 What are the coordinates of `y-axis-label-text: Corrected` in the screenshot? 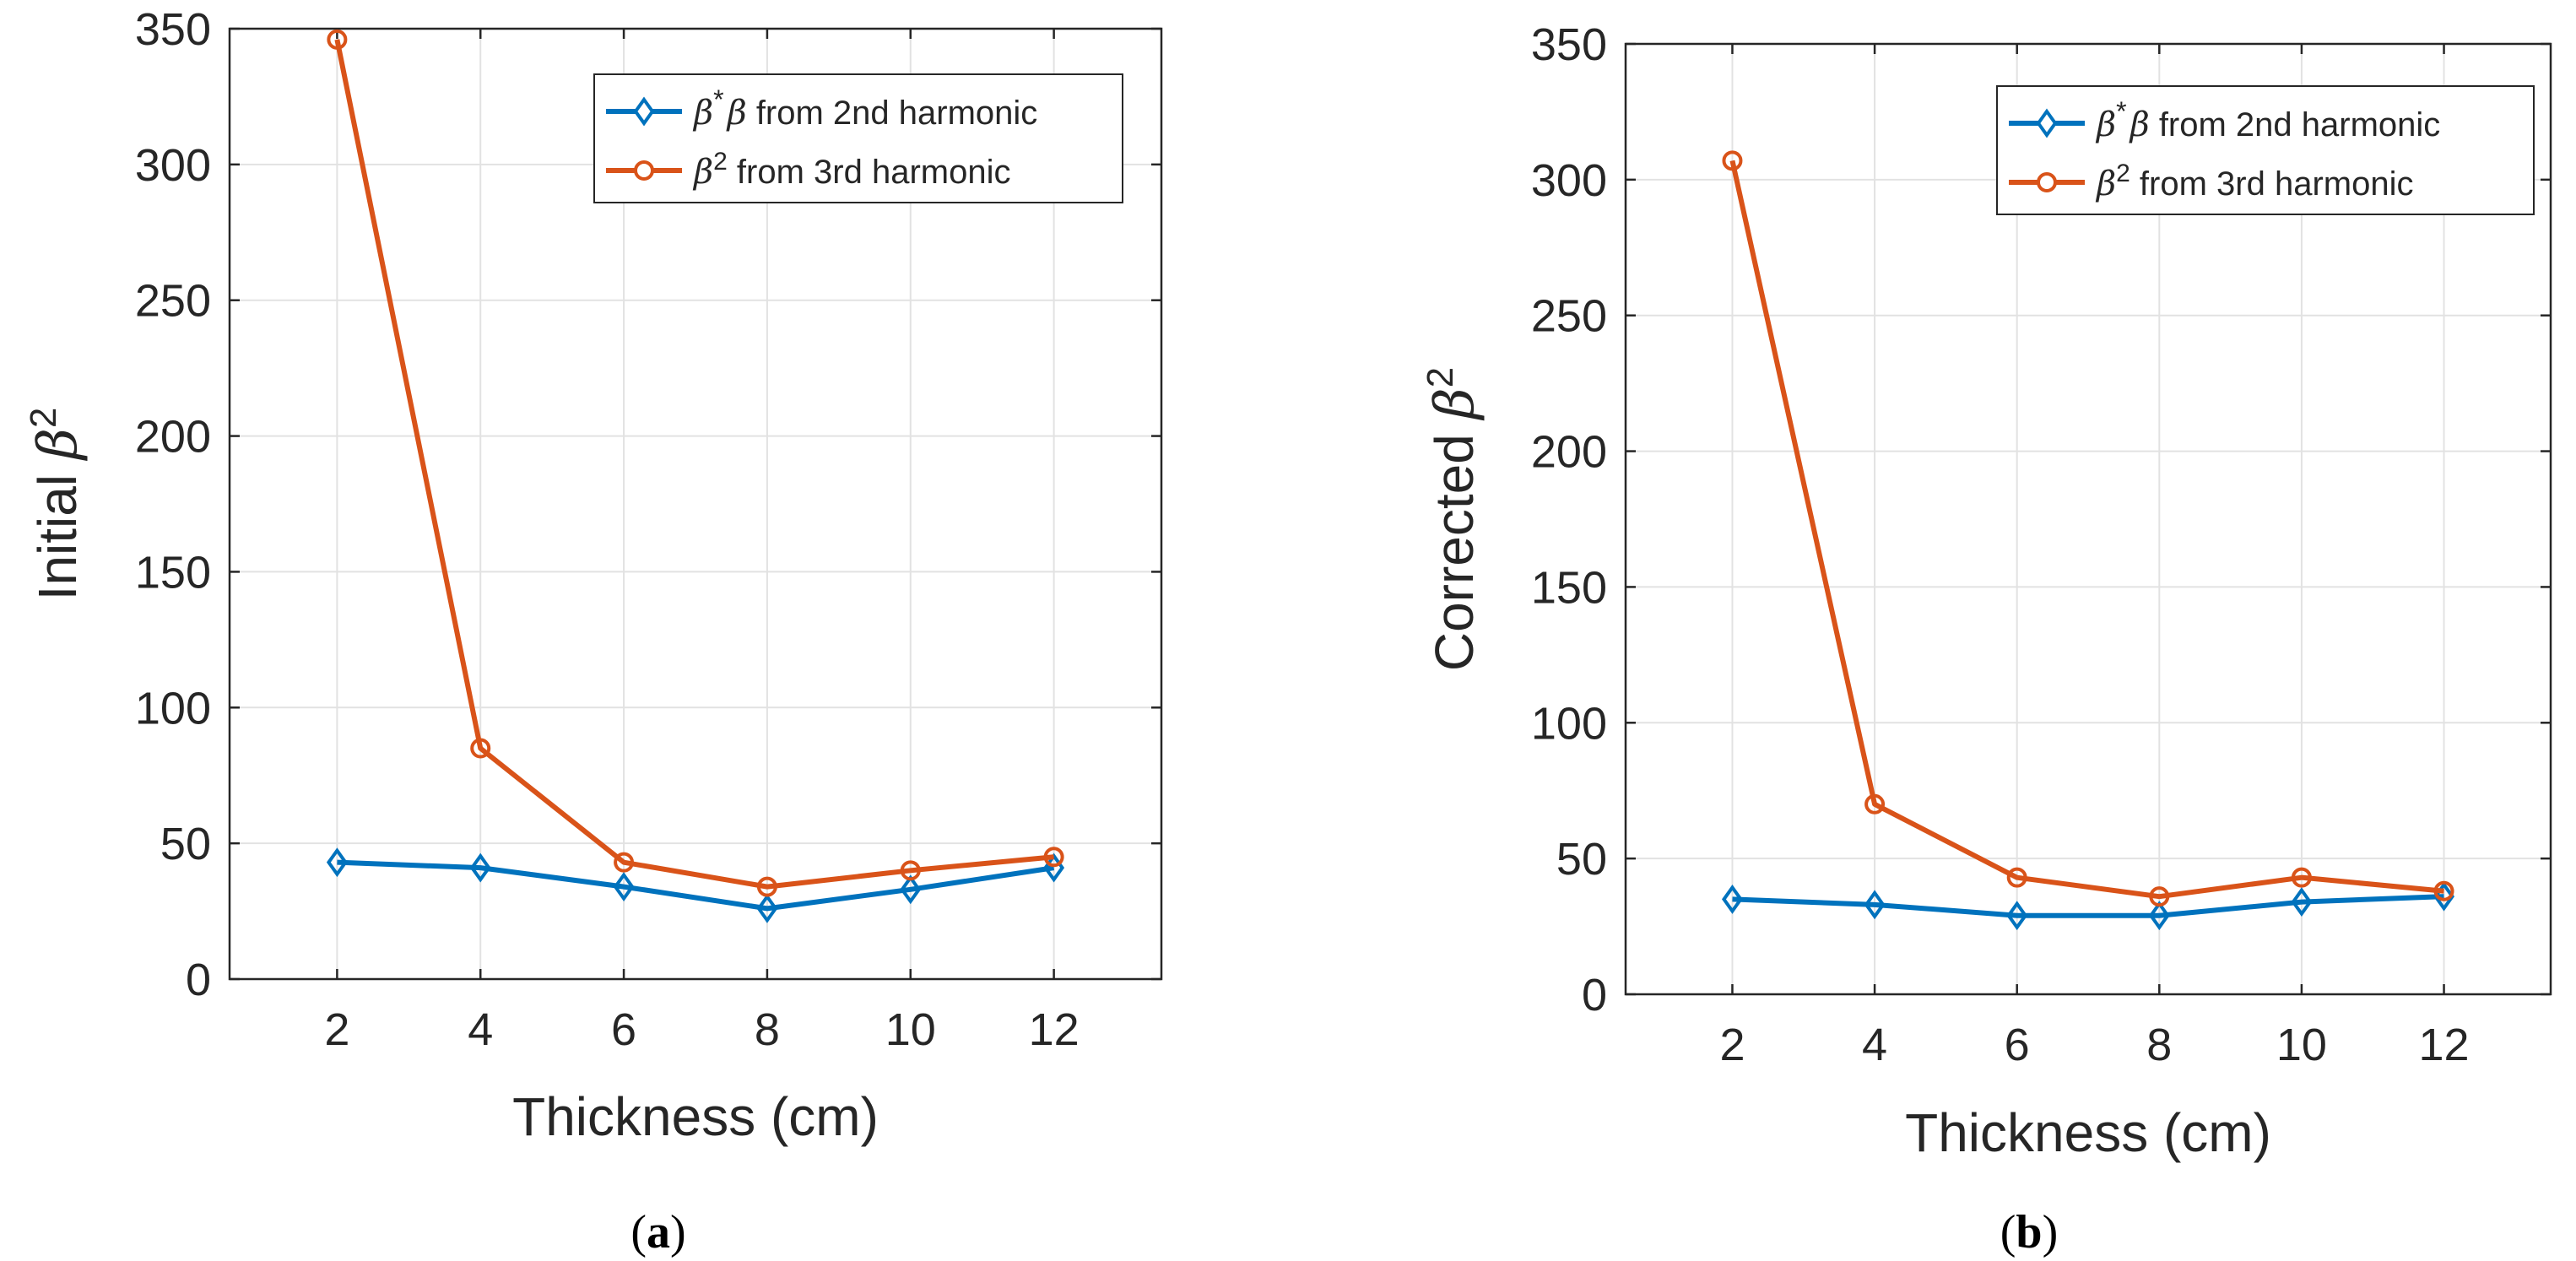 It's located at (1454, 545).